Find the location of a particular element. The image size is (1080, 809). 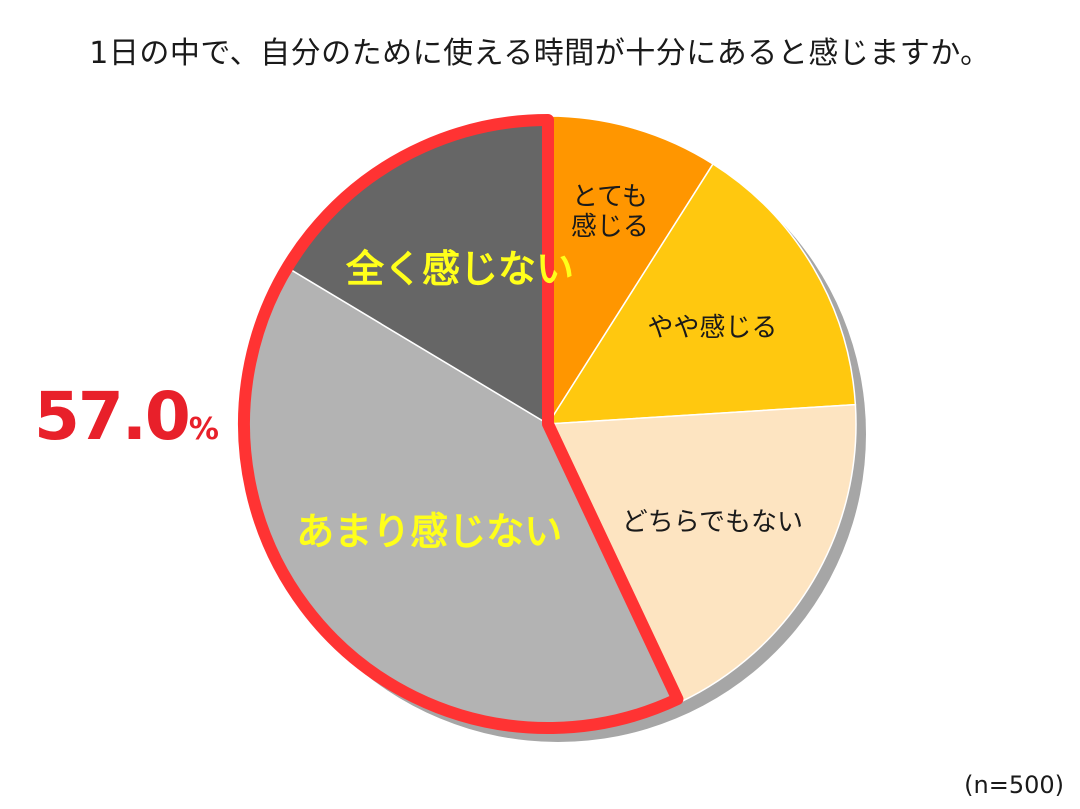

highlight-total-value: 57.0 is located at coordinates (112, 416).